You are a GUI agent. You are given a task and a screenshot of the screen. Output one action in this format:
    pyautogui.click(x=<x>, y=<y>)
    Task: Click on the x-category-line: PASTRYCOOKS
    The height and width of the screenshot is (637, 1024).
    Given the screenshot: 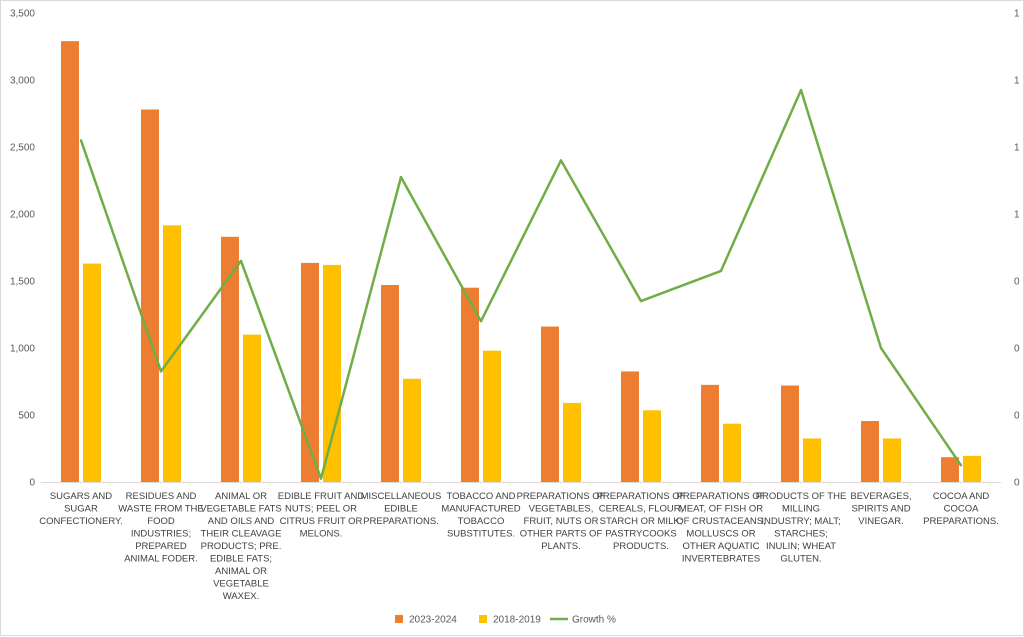 What is the action you would take?
    pyautogui.click(x=640, y=534)
    